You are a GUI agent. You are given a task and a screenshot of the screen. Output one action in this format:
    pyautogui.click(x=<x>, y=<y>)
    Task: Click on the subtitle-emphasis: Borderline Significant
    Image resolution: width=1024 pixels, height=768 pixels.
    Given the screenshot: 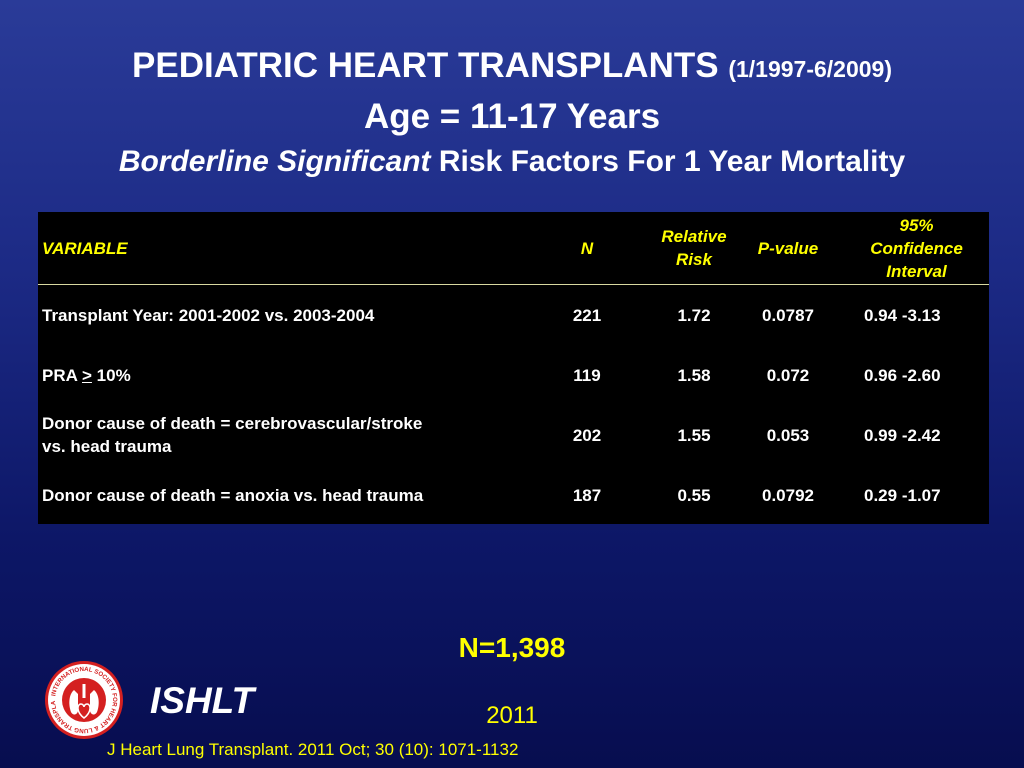 What is the action you would take?
    pyautogui.click(x=274, y=161)
    